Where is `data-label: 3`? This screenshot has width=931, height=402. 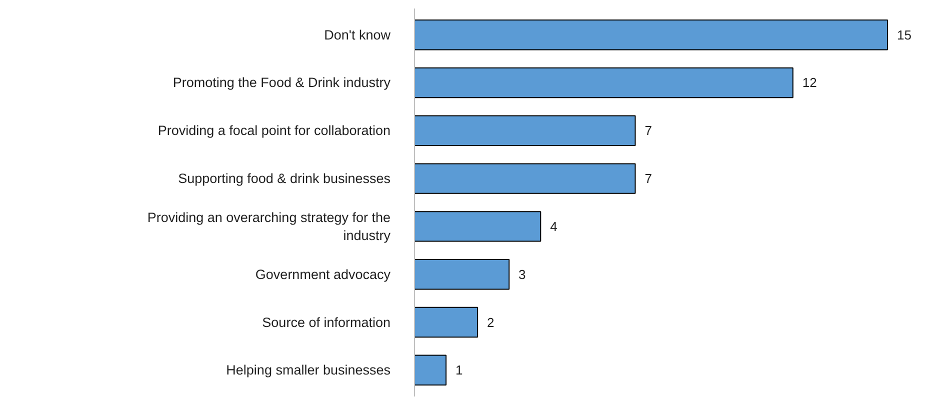
data-label: 3 is located at coordinates (522, 274).